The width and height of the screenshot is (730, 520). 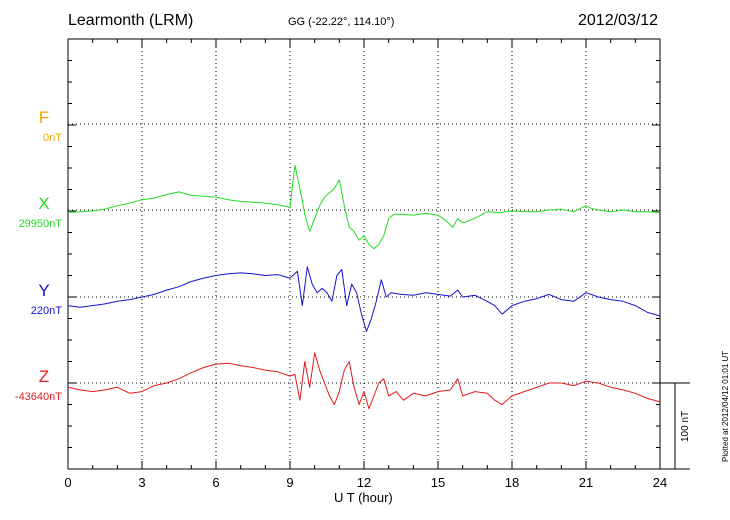 I want to click on component-x-name: X, so click(x=44, y=203).